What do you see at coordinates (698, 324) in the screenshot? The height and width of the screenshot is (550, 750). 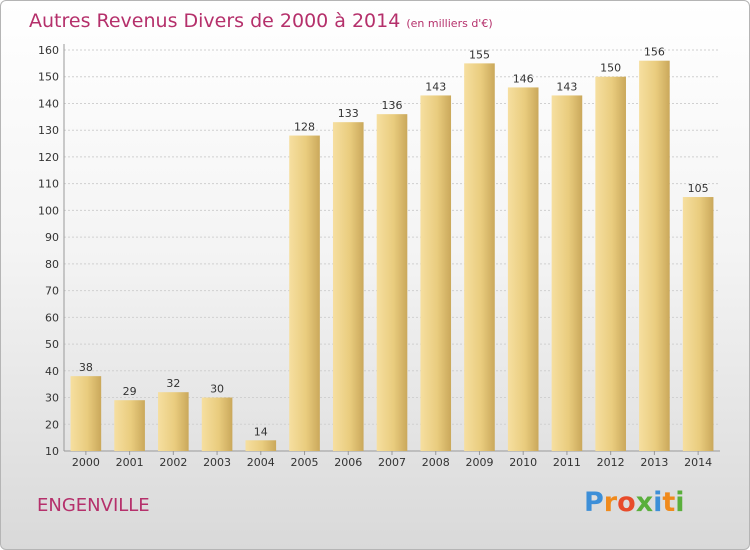 I see `bar-2014` at bounding box center [698, 324].